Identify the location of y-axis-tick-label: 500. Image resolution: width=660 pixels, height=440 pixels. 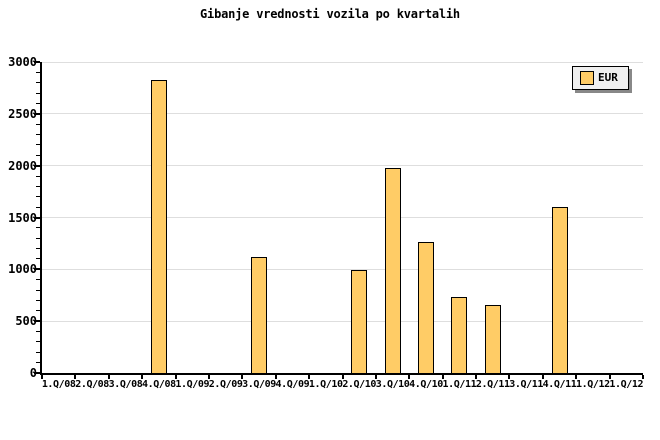
(26, 321).